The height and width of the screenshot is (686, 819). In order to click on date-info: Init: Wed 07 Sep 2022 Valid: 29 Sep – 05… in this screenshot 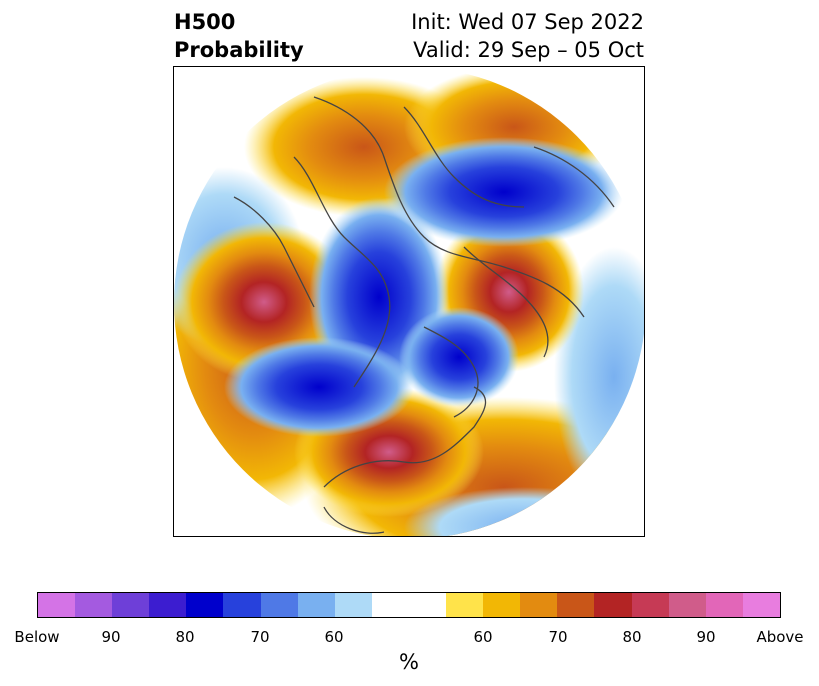, I will do `click(527, 36)`.